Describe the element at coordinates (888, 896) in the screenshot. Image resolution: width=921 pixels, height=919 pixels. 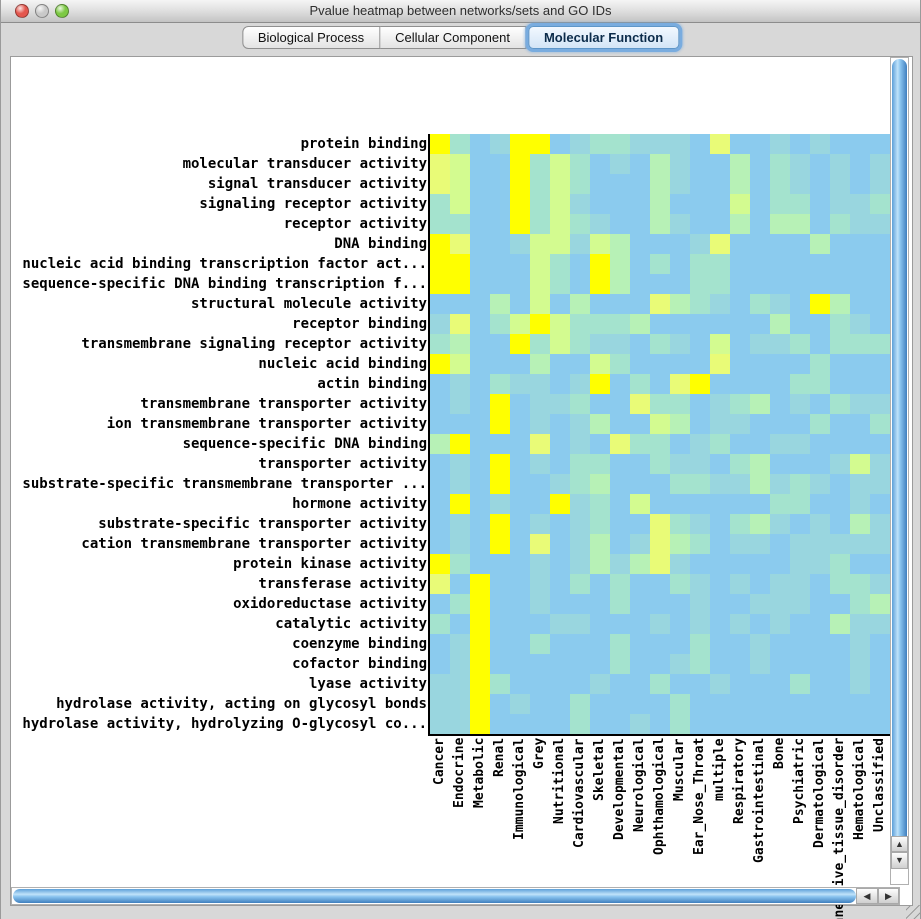
I see `scroll-right-button: ▶` at that location.